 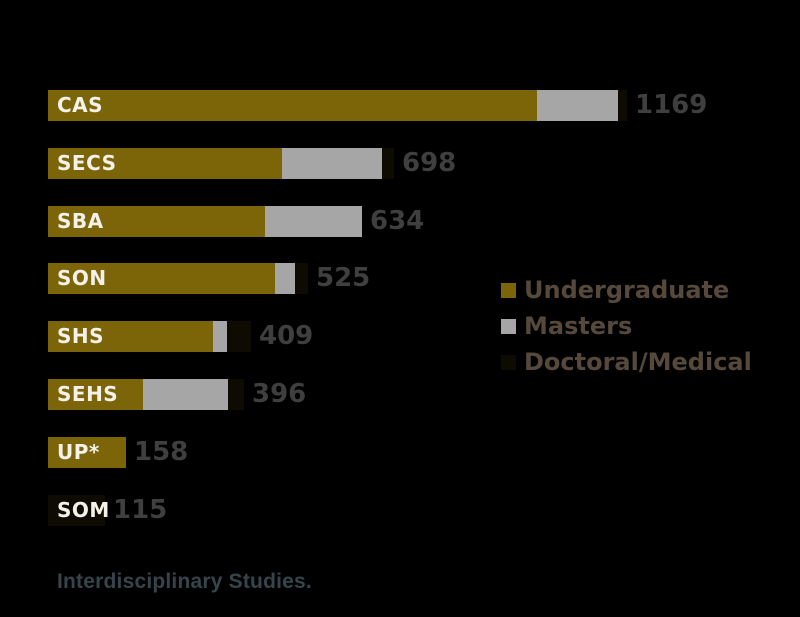 I want to click on chart-row-sehs: 396 SEHS, so click(x=177, y=394).